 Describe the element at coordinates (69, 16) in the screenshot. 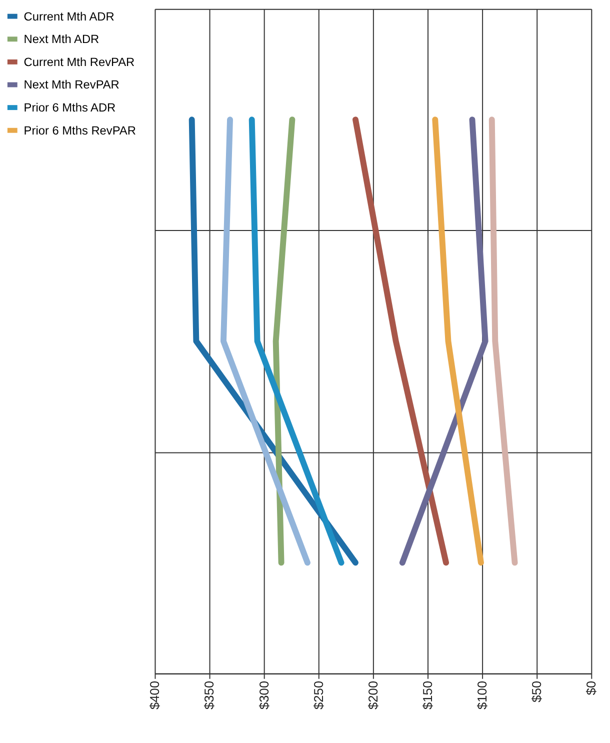

I see `legend-label: Current Mth ADR` at that location.